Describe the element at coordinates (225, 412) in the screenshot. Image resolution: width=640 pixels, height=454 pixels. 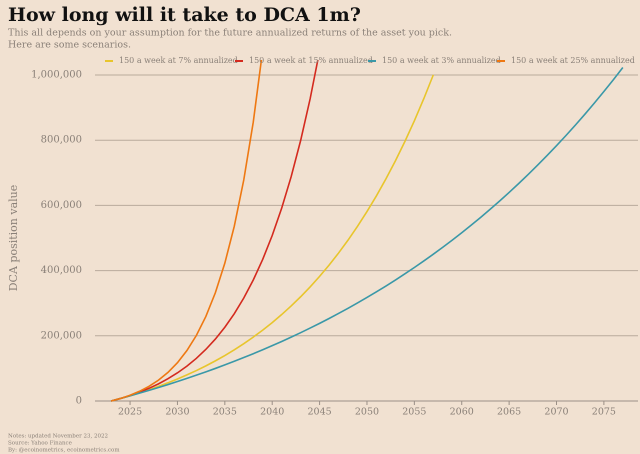
I see `x-tick-label: 2035` at that location.